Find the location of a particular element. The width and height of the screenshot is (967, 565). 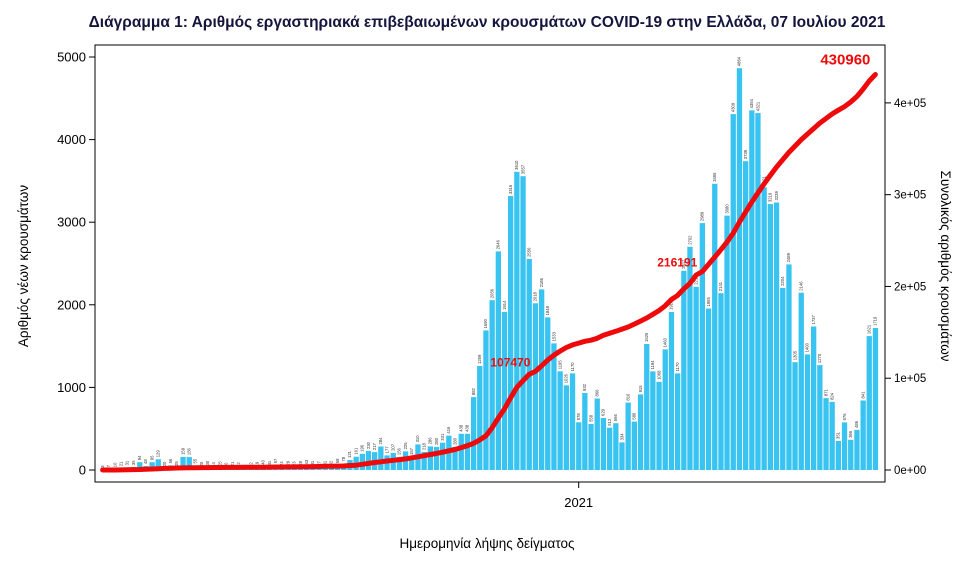

y-left-tick-label: 5000 is located at coordinates (71, 57).